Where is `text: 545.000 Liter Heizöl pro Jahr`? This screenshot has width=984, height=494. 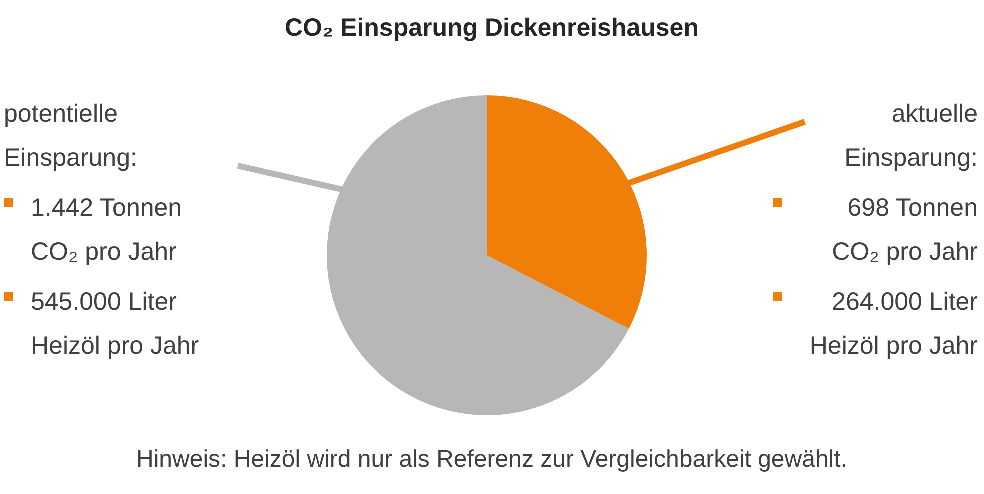
text: 545.000 Liter Heizöl pro Jahr is located at coordinates (115, 324).